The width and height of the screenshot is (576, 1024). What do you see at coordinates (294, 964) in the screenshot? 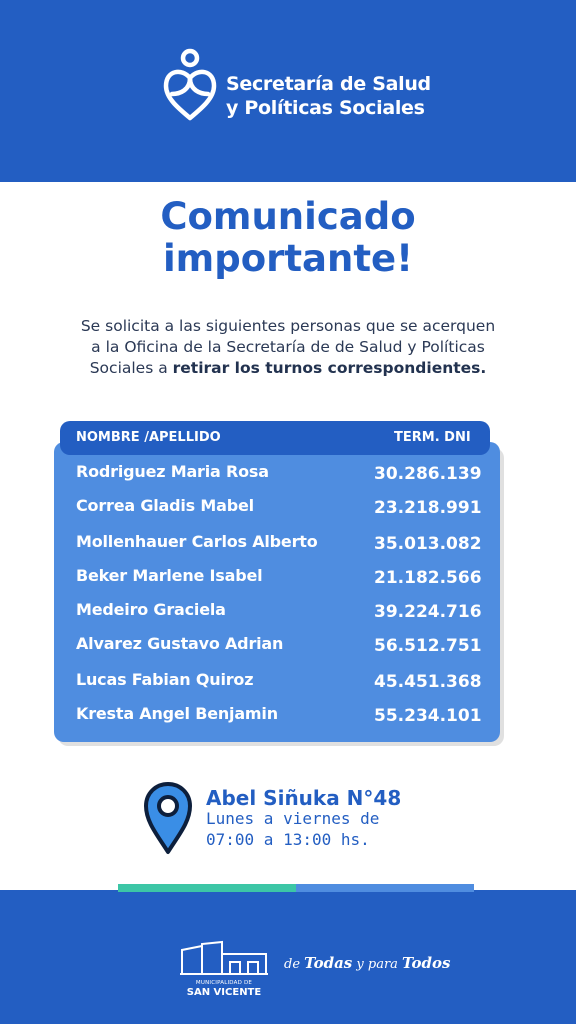
I see `slogan-de: de` at bounding box center [294, 964].